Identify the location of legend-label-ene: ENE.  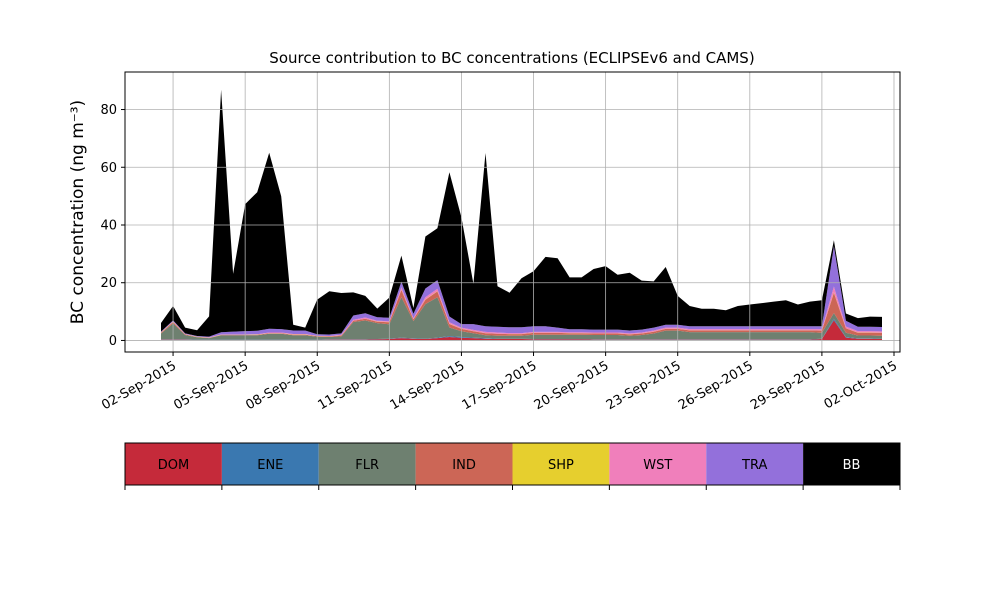
(270, 465).